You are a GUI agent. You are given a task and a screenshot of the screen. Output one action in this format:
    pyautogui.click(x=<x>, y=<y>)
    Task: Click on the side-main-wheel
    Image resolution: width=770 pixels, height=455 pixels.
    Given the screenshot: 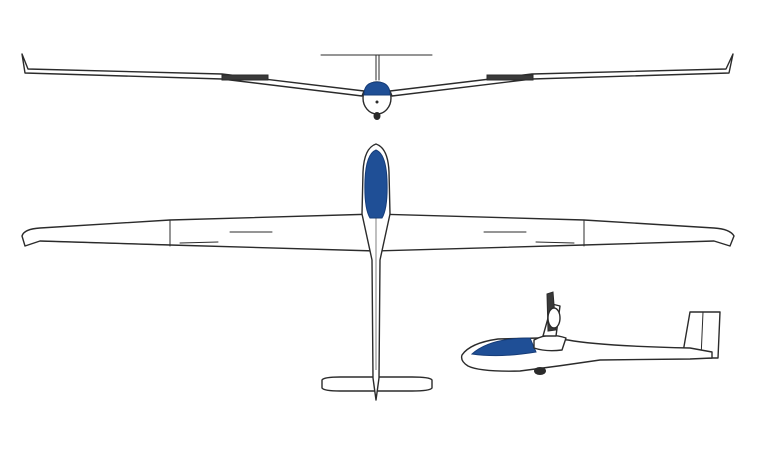 What is the action you would take?
    pyautogui.click(x=540, y=371)
    